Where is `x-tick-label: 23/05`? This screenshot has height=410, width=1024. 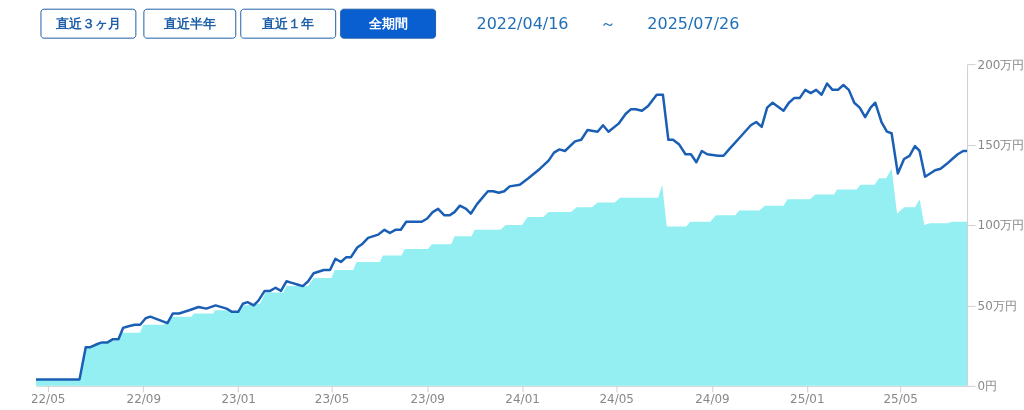
x-tick-label: 23/05 is located at coordinates (332, 399).